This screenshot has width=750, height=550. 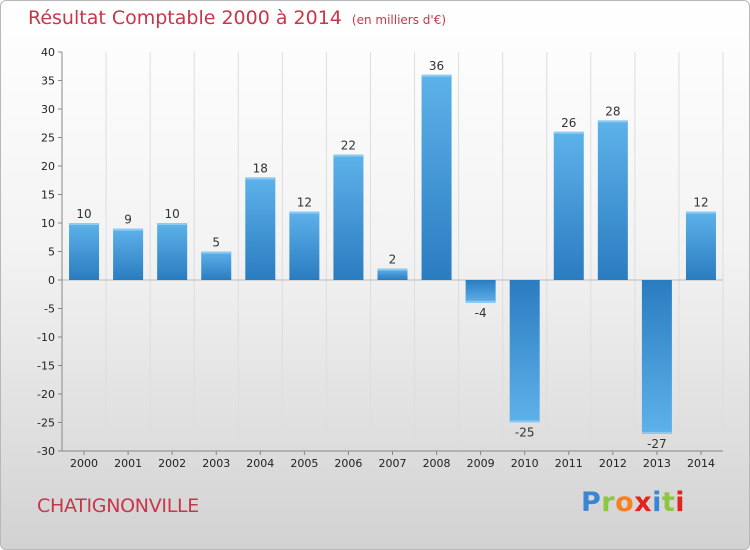 I want to click on logo-letter: x, so click(x=643, y=502).